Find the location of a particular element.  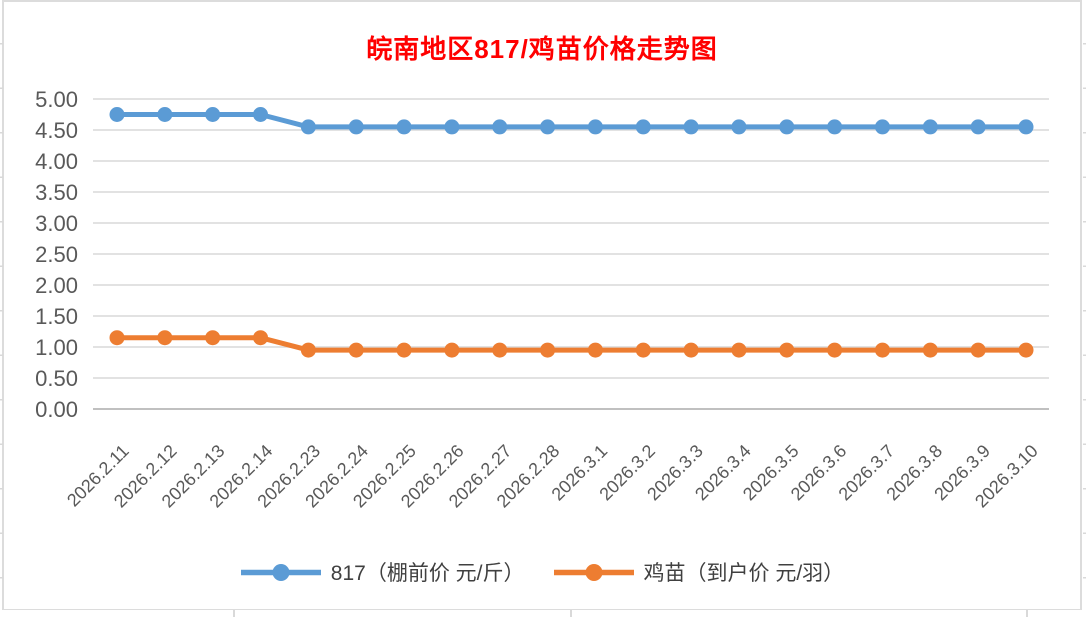

legend-item-817: 817（棚前价 元/斤） is located at coordinates (382, 572).